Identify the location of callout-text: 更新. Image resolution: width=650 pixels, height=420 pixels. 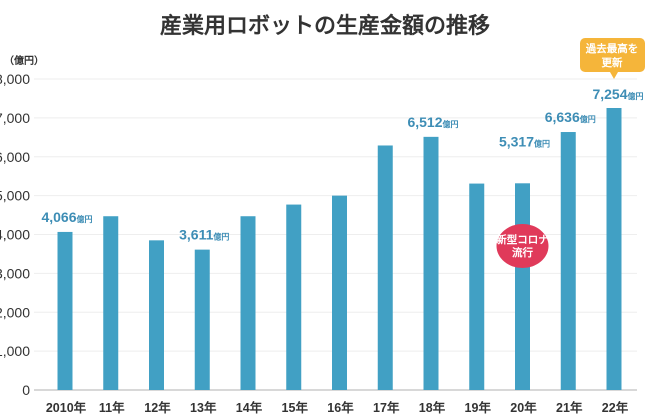
(612, 62).